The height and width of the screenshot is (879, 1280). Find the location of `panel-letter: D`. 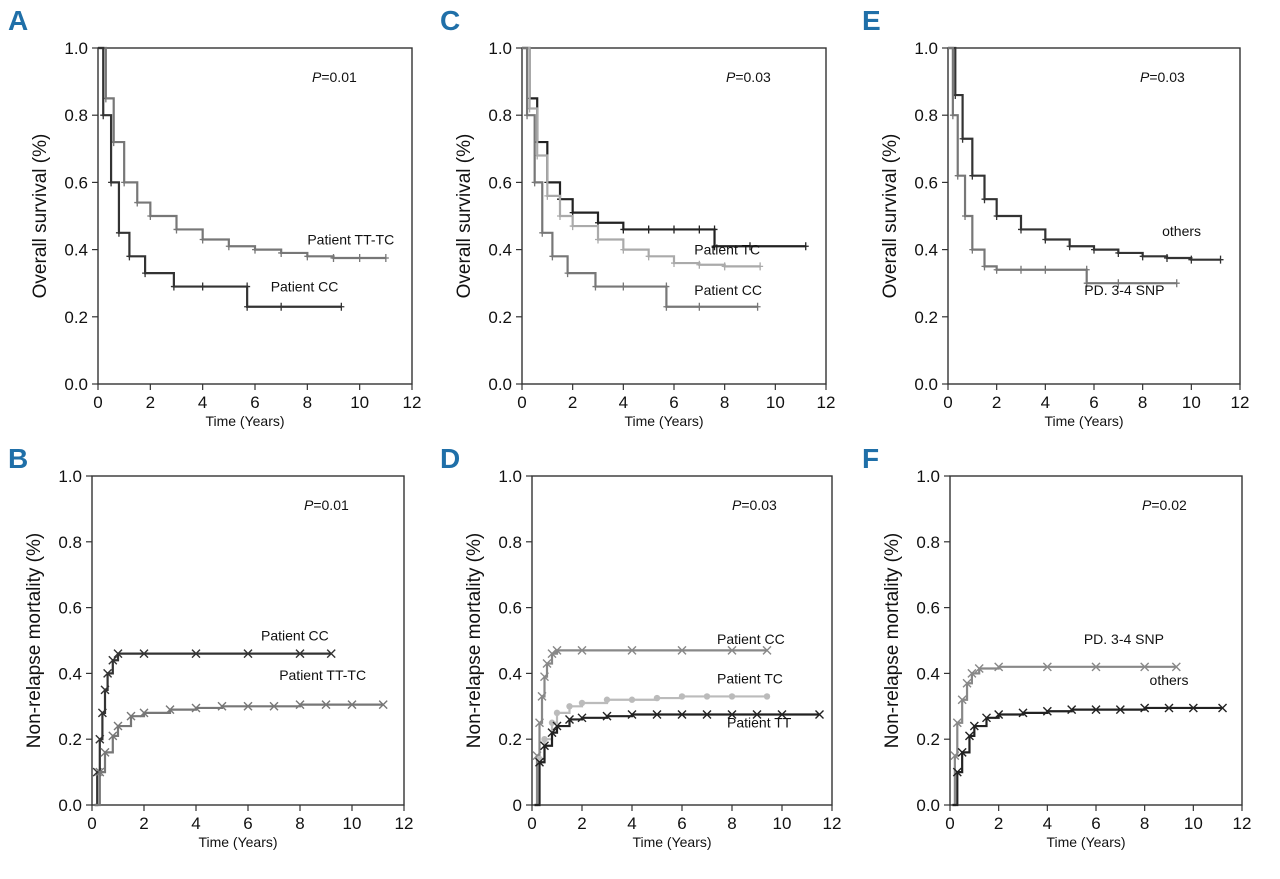

panel-letter: D is located at coordinates (450, 458).